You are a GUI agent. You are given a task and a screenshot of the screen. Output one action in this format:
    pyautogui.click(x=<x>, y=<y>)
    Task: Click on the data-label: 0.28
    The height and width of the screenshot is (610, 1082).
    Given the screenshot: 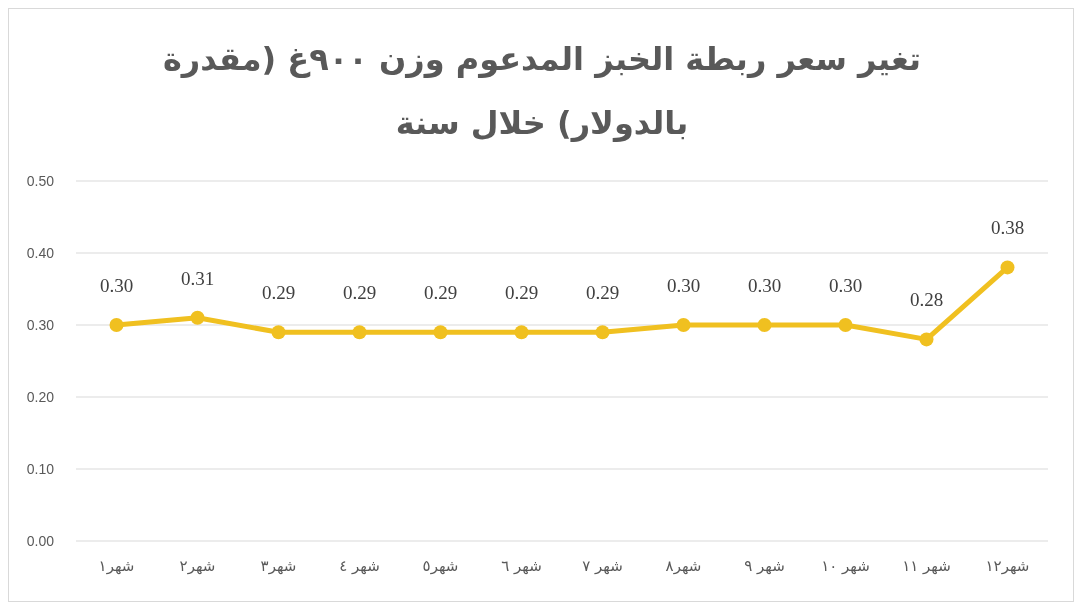 What is the action you would take?
    pyautogui.click(x=926, y=300)
    